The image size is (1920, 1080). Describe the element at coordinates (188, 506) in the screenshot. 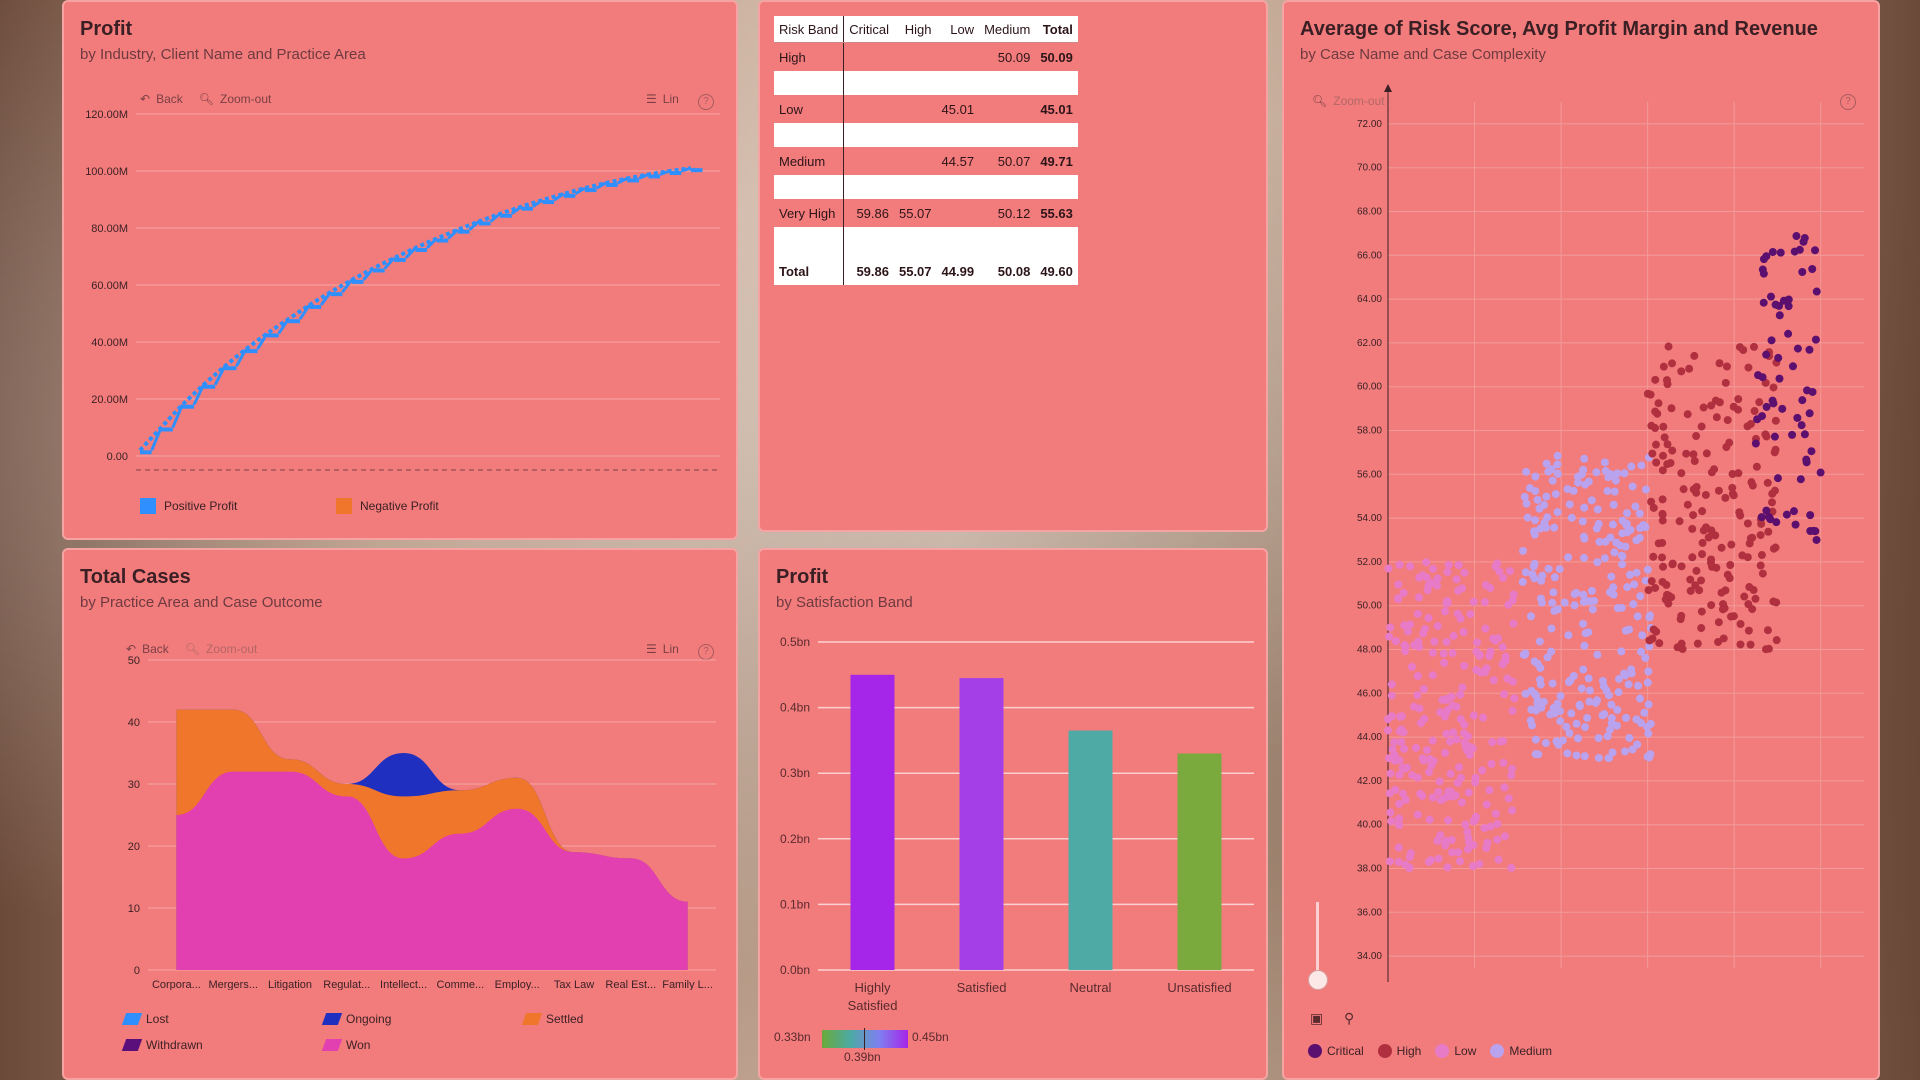

I see `legend-positive-profit: Positive Profit` at that location.